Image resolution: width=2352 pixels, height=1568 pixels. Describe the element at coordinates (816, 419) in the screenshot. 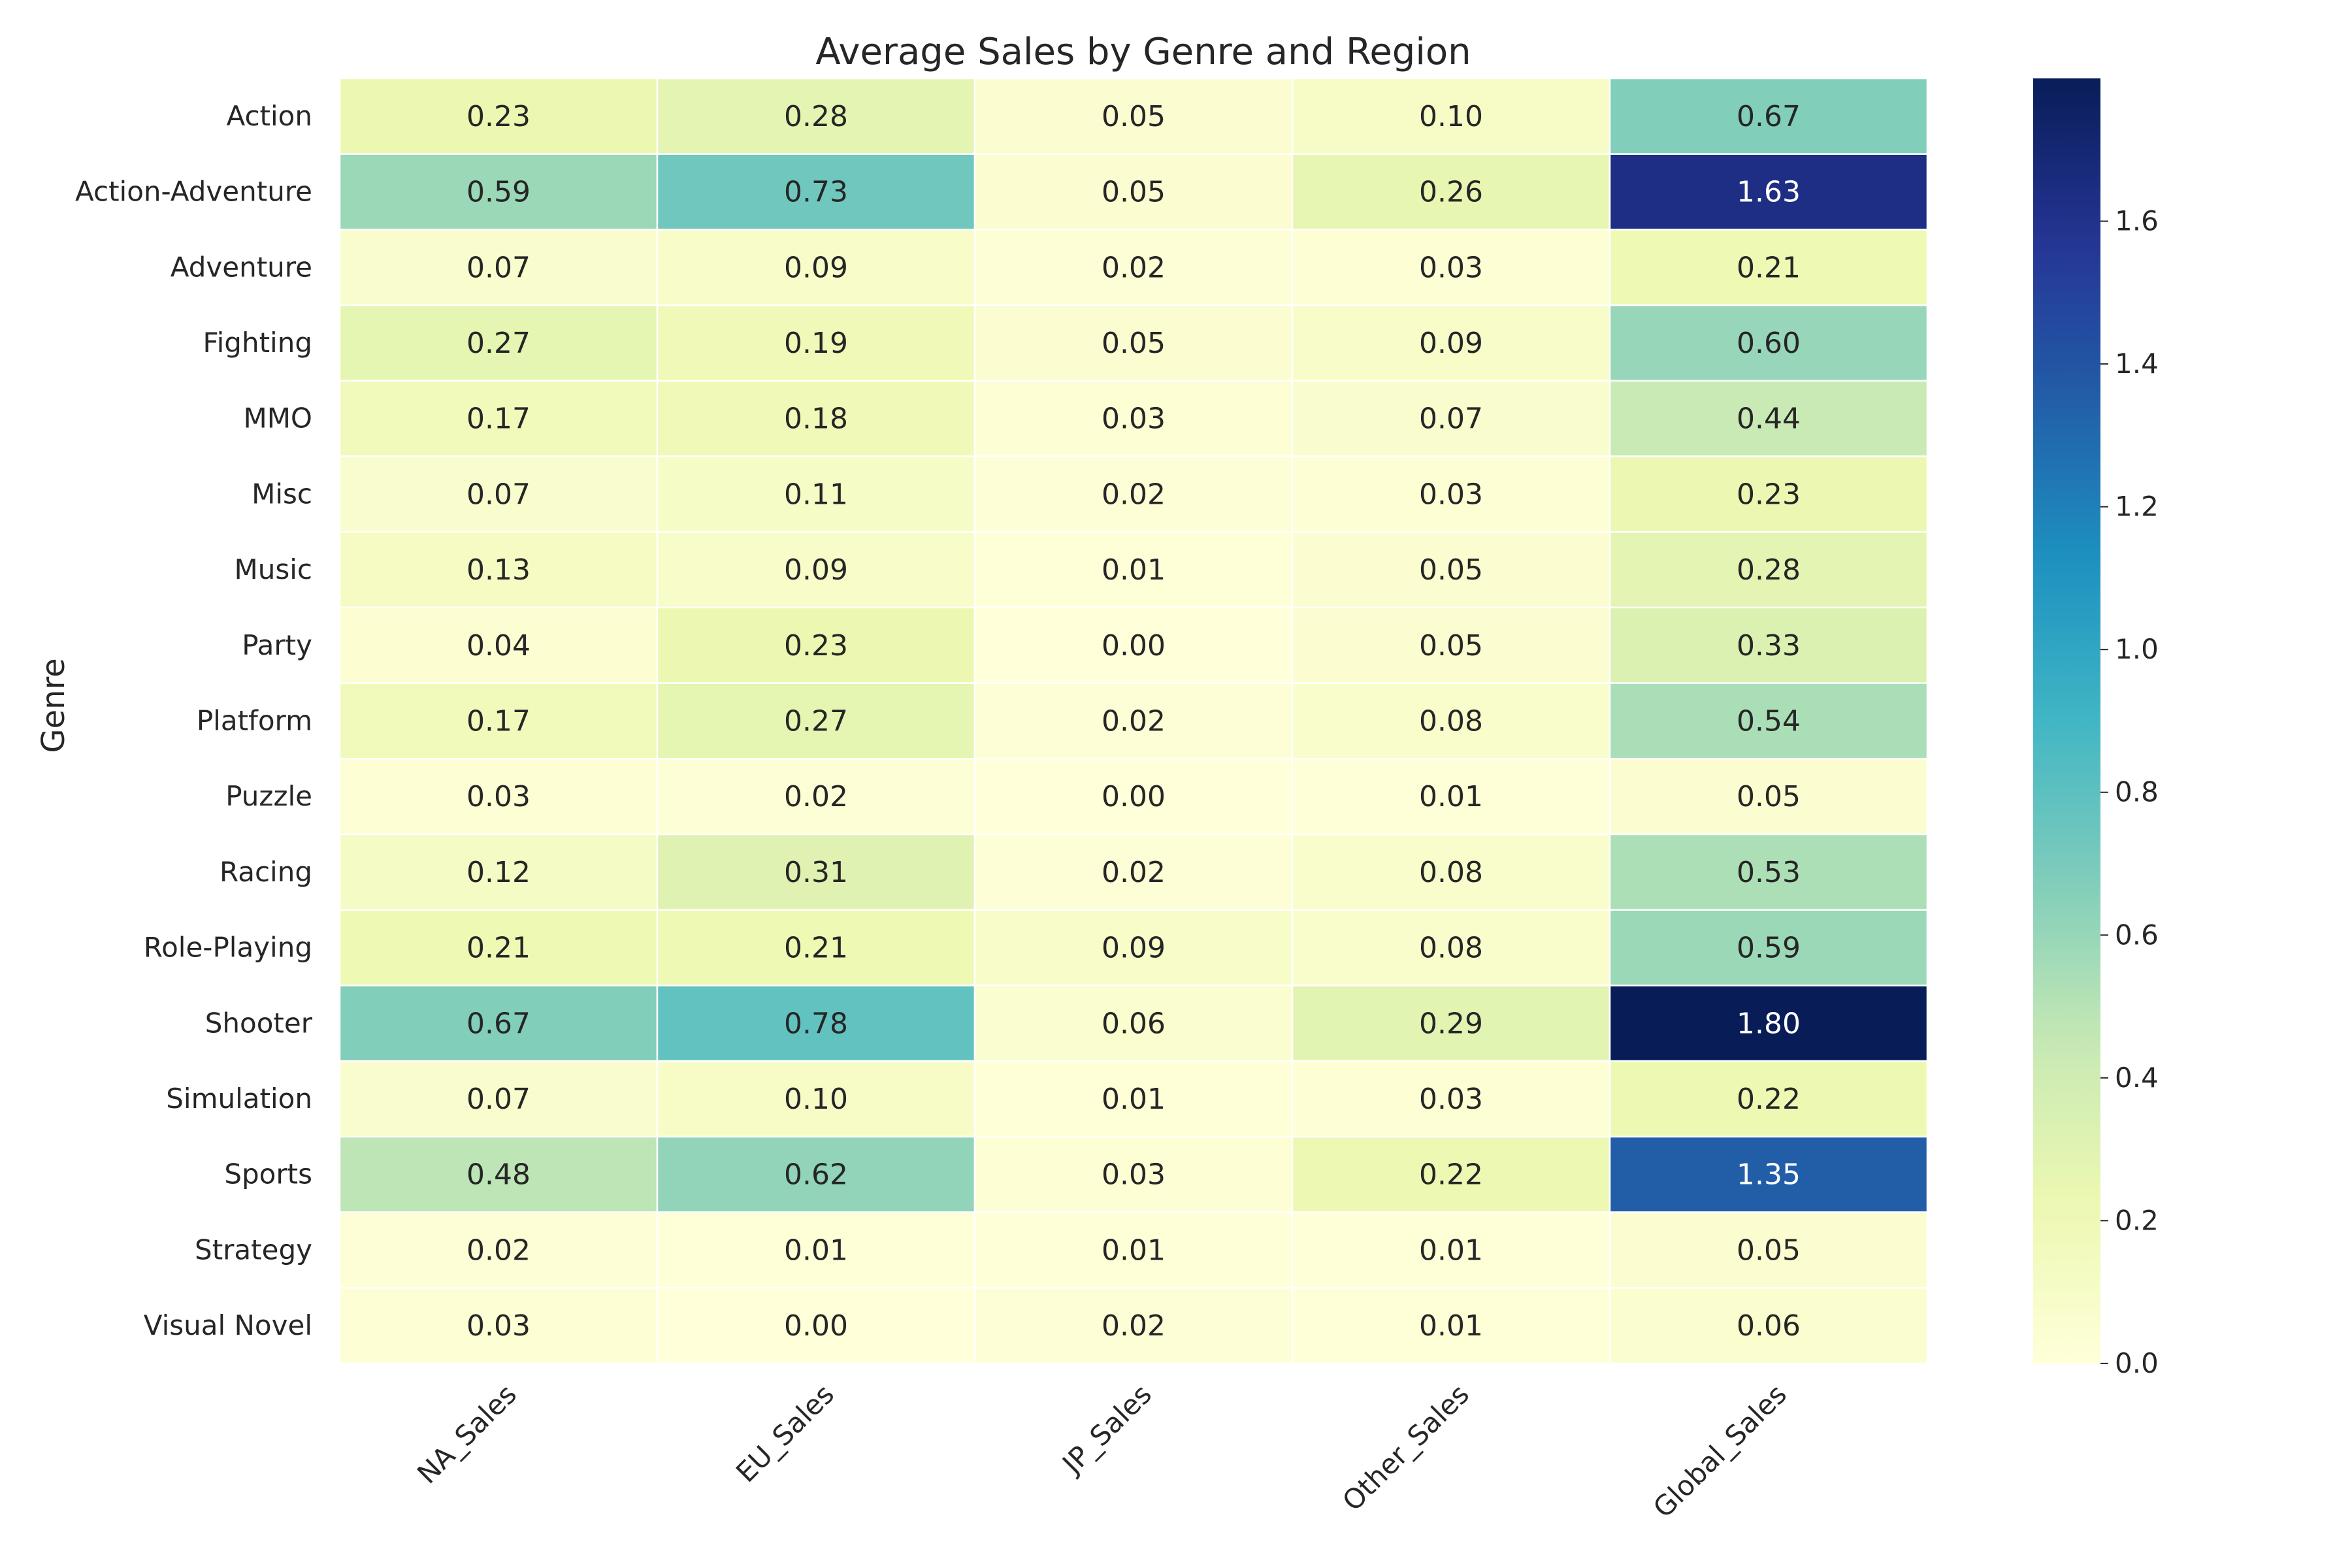

I see `cell-value-label: 0.18` at that location.